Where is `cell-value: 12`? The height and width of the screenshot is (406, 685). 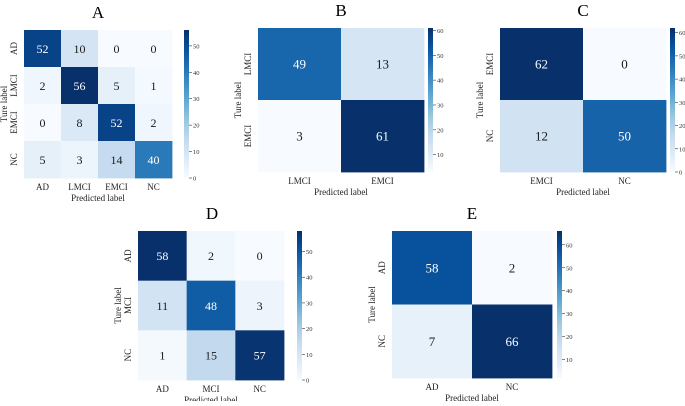
cell-value: 12 is located at coordinates (541, 136).